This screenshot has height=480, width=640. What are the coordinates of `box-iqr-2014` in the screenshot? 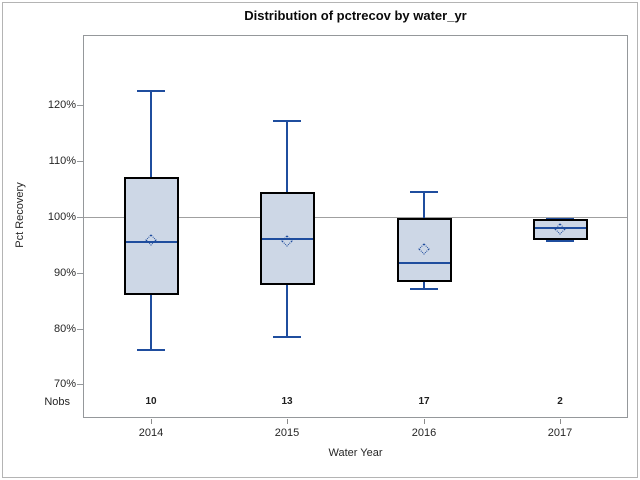 It's located at (151, 236).